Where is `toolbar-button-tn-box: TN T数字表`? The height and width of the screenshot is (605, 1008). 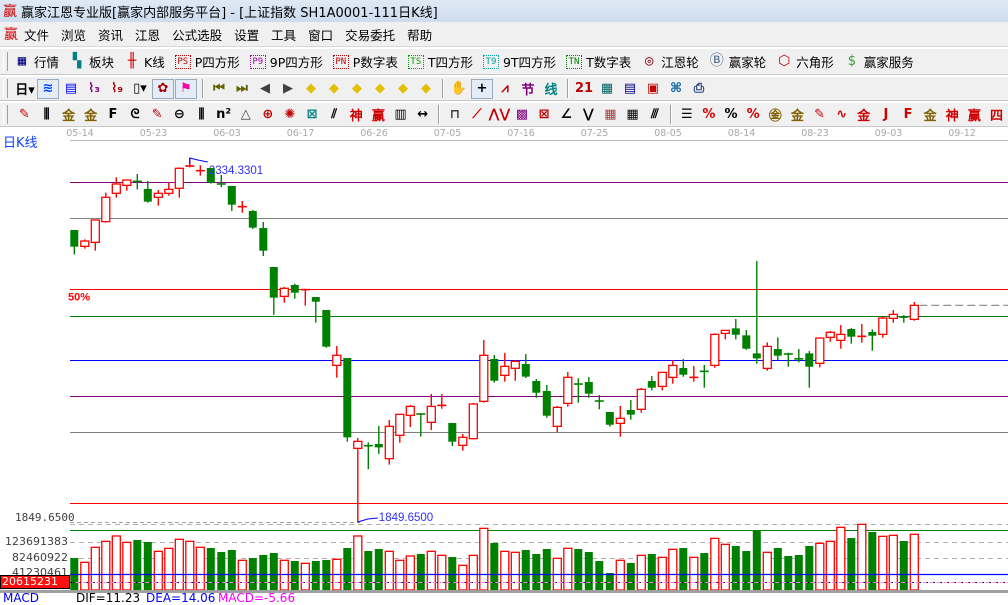 toolbar-button-tn-box: TN T数字表 is located at coordinates (598, 61).